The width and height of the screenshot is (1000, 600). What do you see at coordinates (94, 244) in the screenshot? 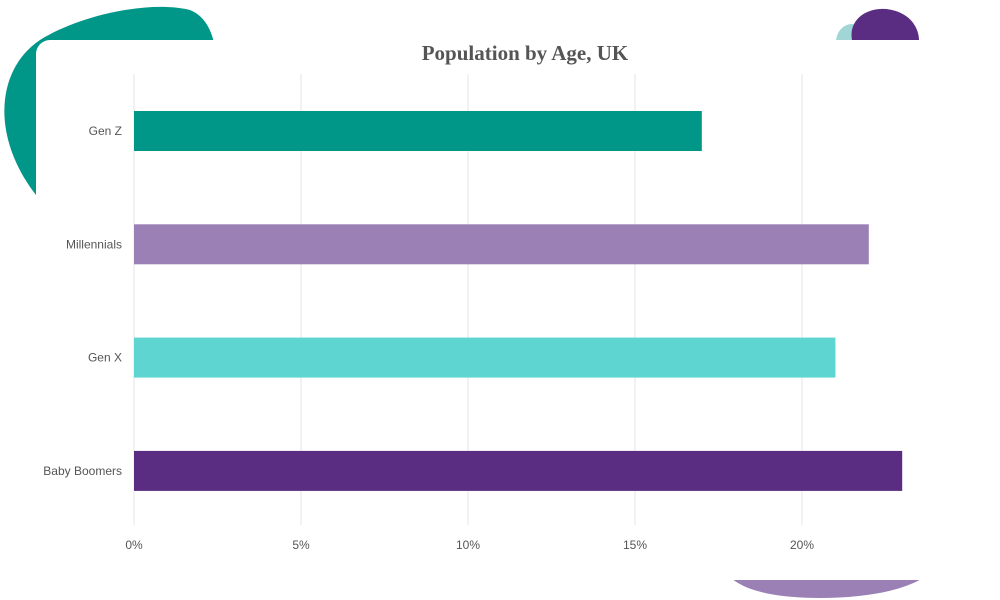
I see `category-label: Millennials` at bounding box center [94, 244].